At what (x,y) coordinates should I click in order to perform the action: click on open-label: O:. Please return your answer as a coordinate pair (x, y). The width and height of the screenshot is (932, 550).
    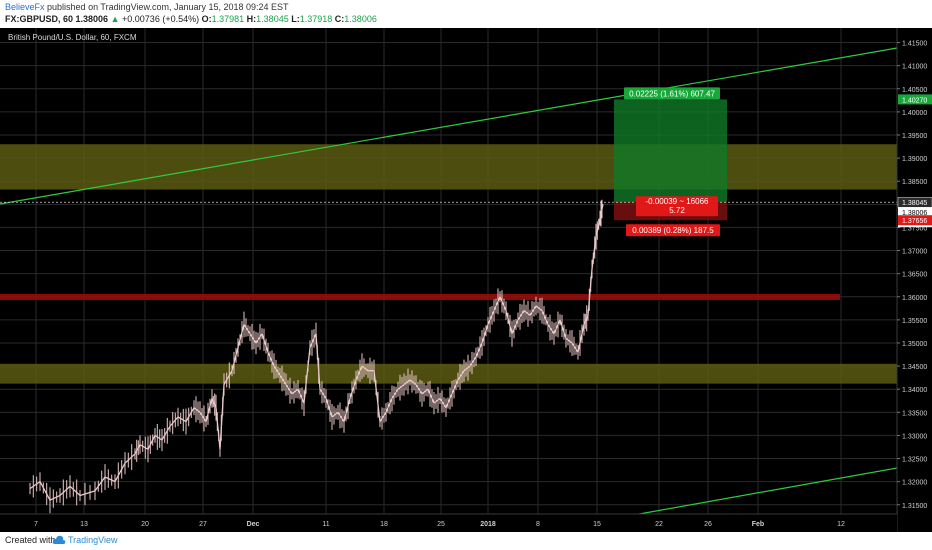
    Looking at the image, I should click on (206, 19).